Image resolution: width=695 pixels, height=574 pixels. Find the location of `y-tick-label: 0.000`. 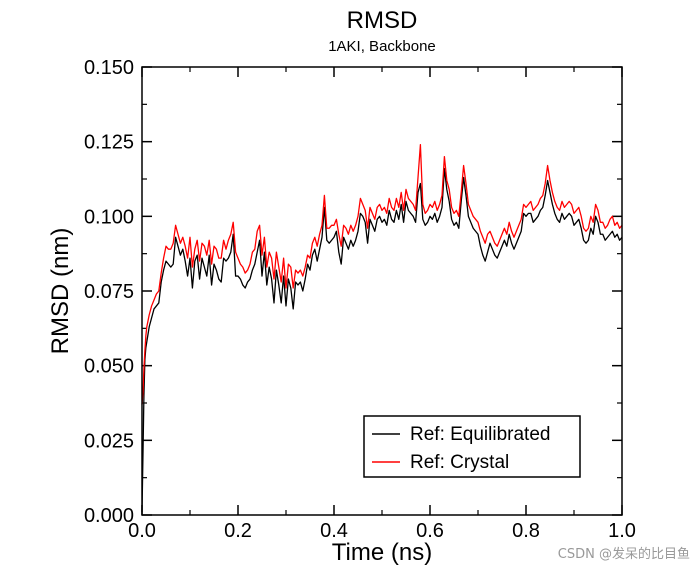

y-tick-label: 0.000 is located at coordinates (109, 516).